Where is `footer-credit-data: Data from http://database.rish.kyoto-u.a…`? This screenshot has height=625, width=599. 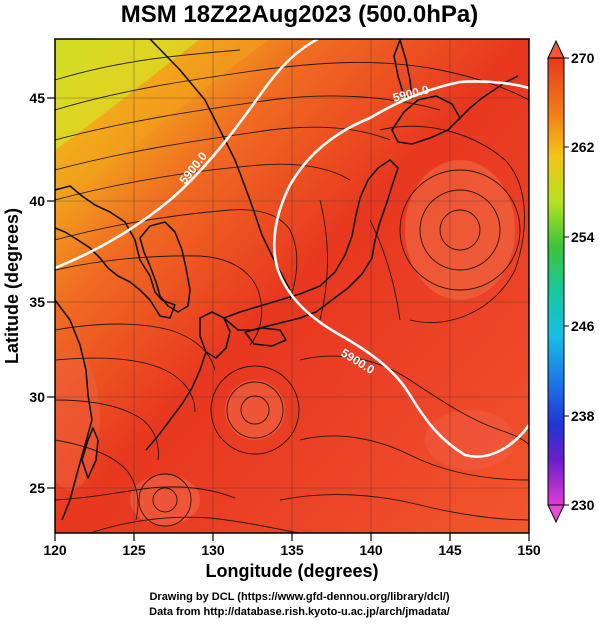 footer-credit-data: Data from http://database.rish.kyoto-u.a… is located at coordinates (299, 612).